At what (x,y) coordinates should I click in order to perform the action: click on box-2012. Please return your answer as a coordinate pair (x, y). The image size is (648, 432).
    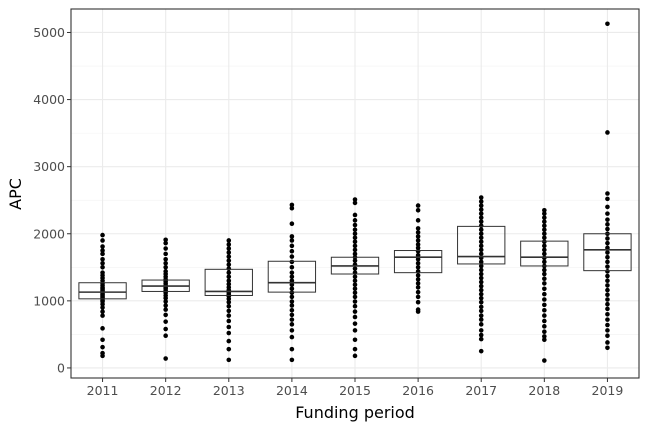
    Looking at the image, I should click on (165, 285).